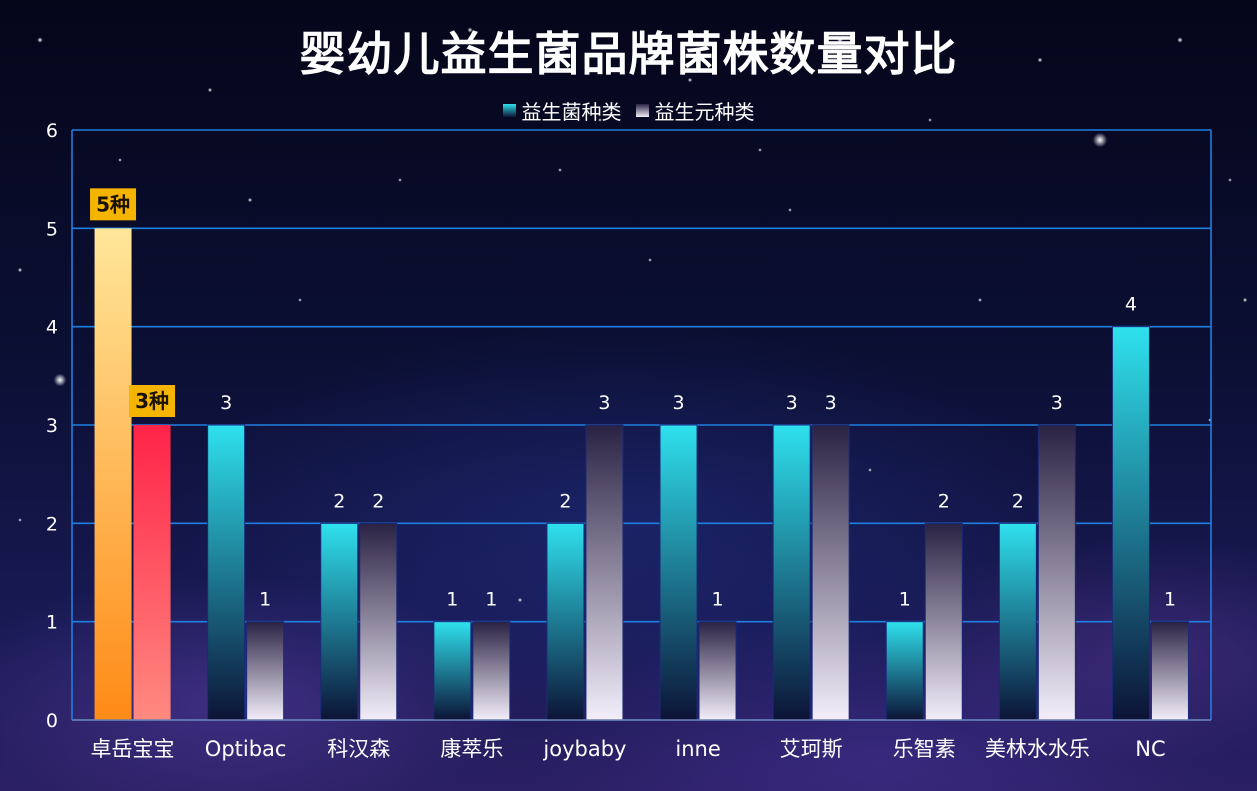  What do you see at coordinates (628, 110) in the screenshot?
I see `legend: 益生菌种类 益生元种类` at bounding box center [628, 110].